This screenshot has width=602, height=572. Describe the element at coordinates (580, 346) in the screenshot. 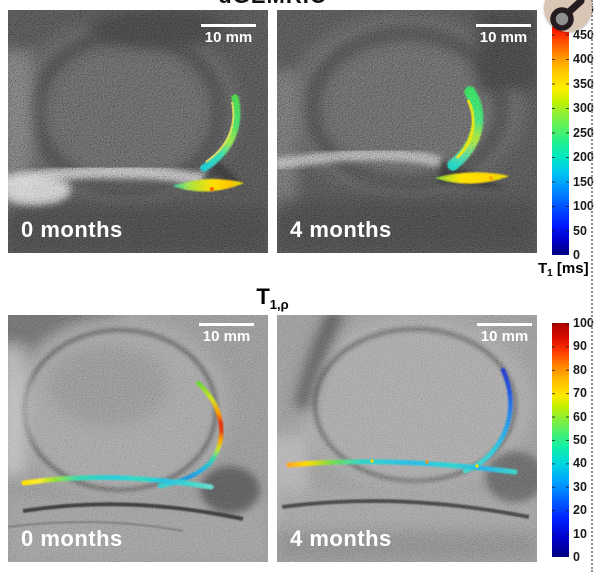

I see `tick-label: 90` at that location.